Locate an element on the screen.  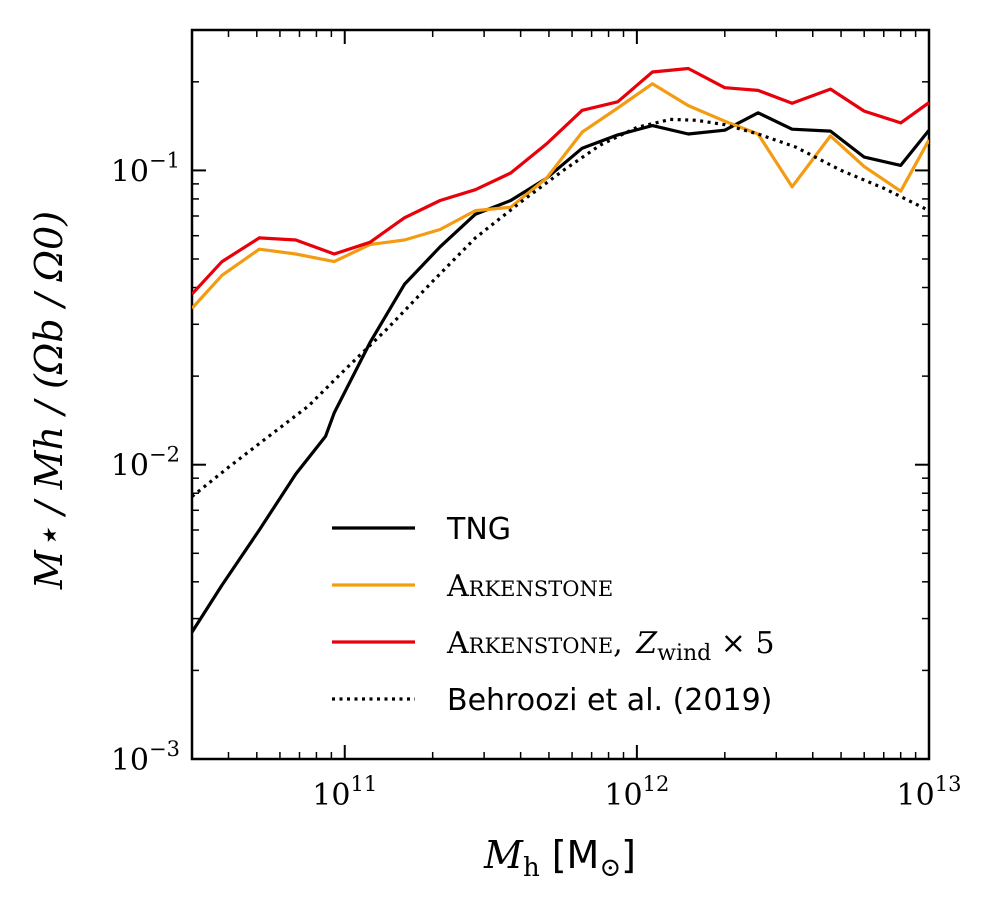
x-tick-label: 1013 is located at coordinates (929, 792).